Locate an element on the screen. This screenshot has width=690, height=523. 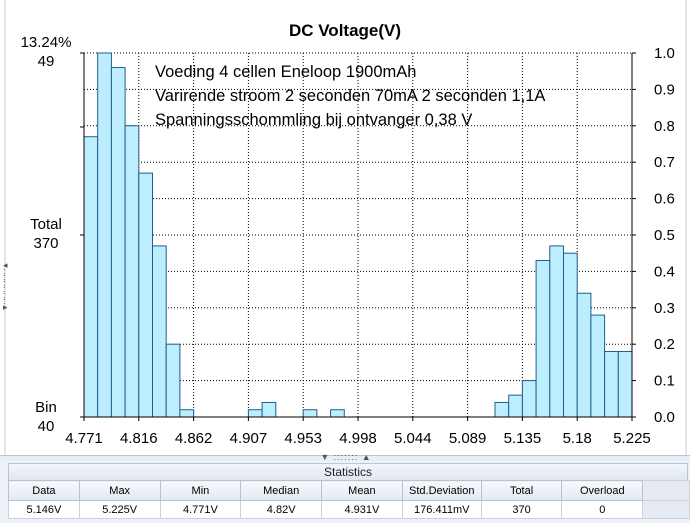
left-axis-top-count: 49 is located at coordinates (46, 61).